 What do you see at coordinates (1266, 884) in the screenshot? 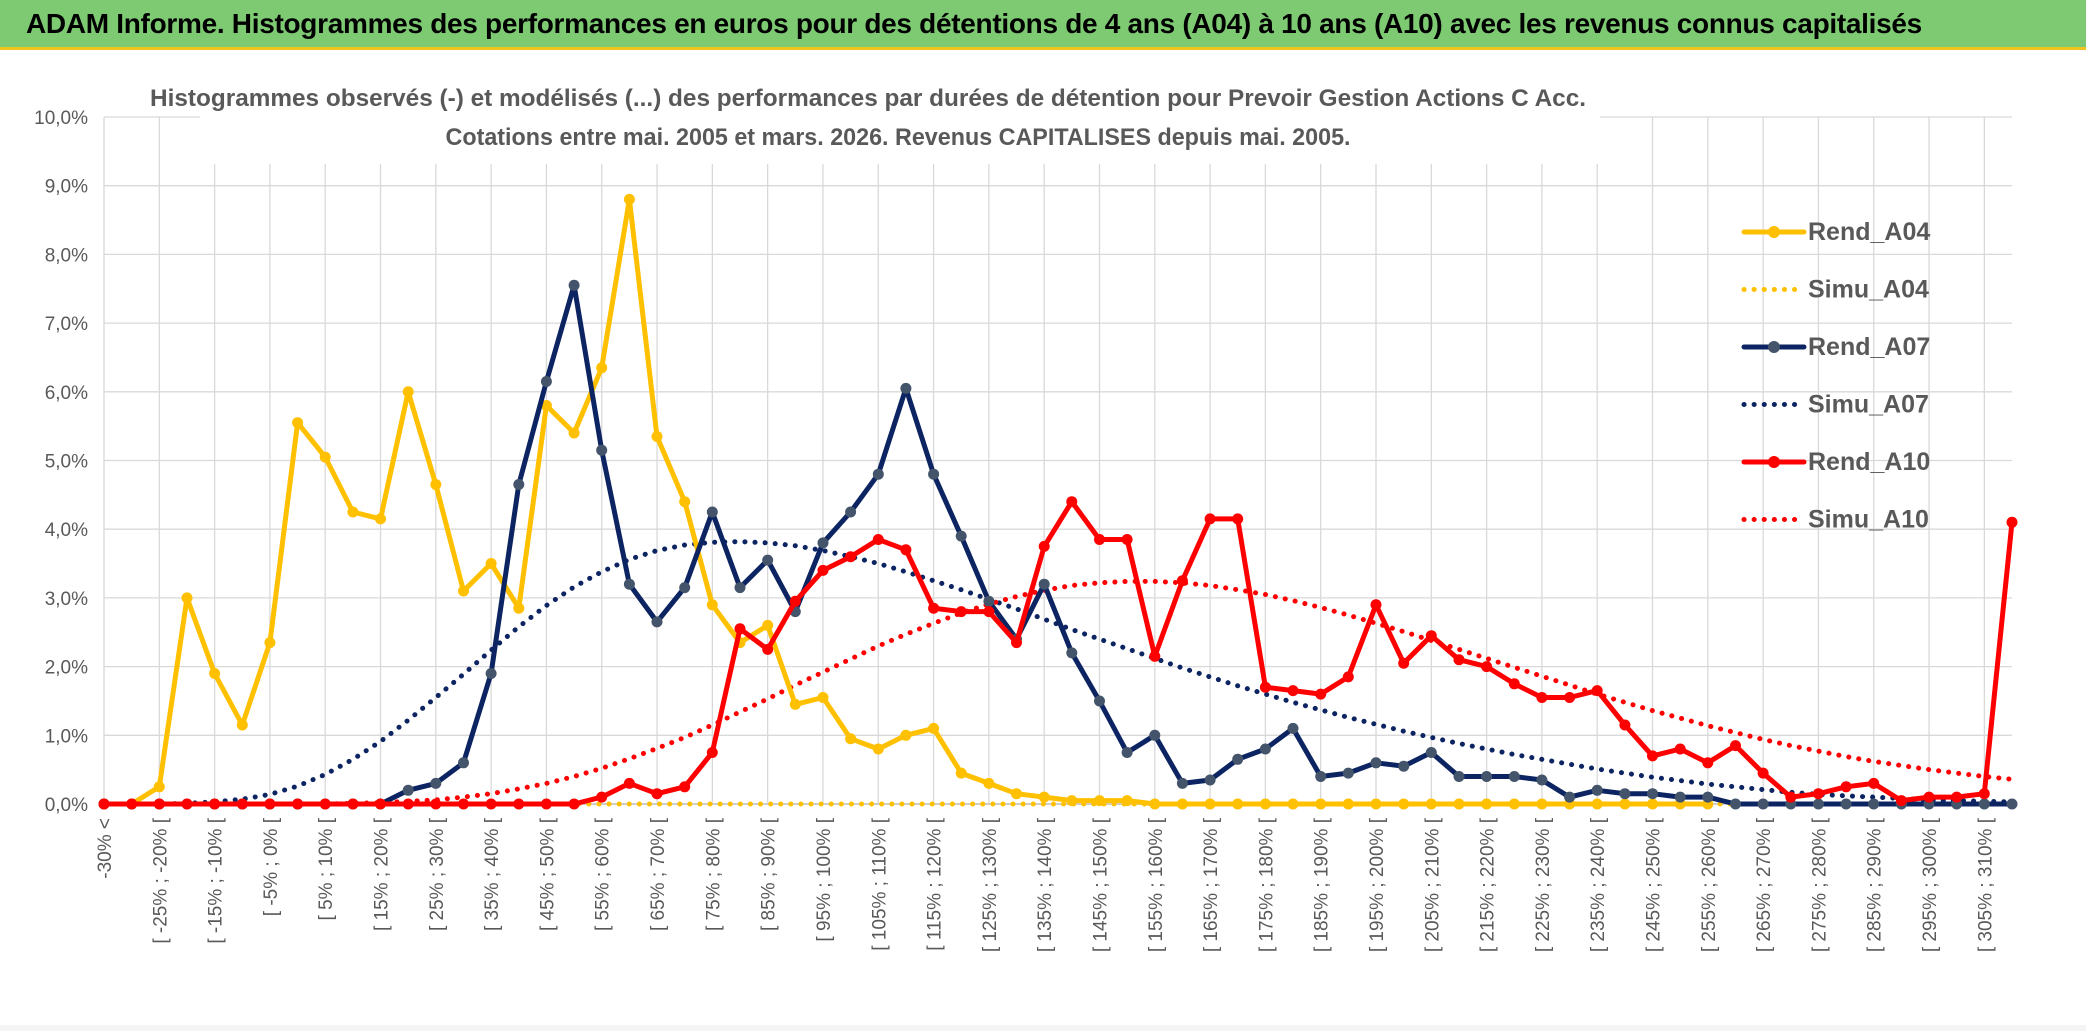
I see `x-tick-label: [ 175% ; 180% [` at bounding box center [1266, 884].